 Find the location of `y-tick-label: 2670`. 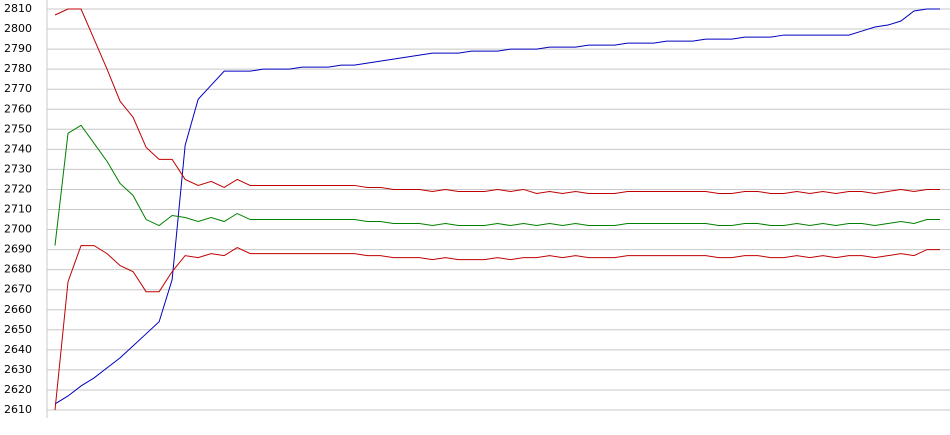

y-tick-label: 2670 is located at coordinates (18, 289).